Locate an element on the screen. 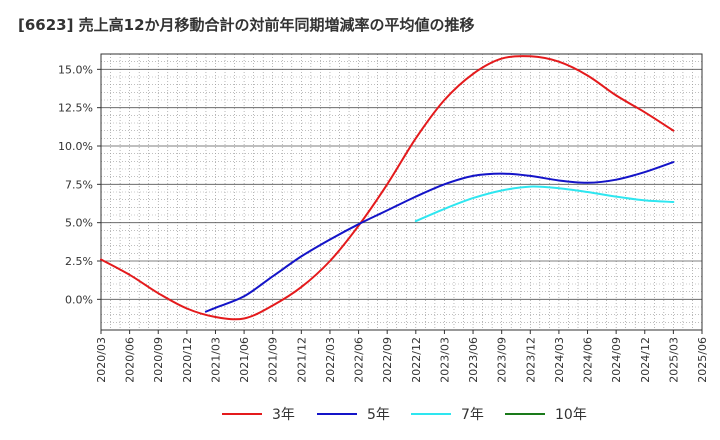 The height and width of the screenshot is (440, 720). y-tick-label: 5.0% is located at coordinates (79, 223).